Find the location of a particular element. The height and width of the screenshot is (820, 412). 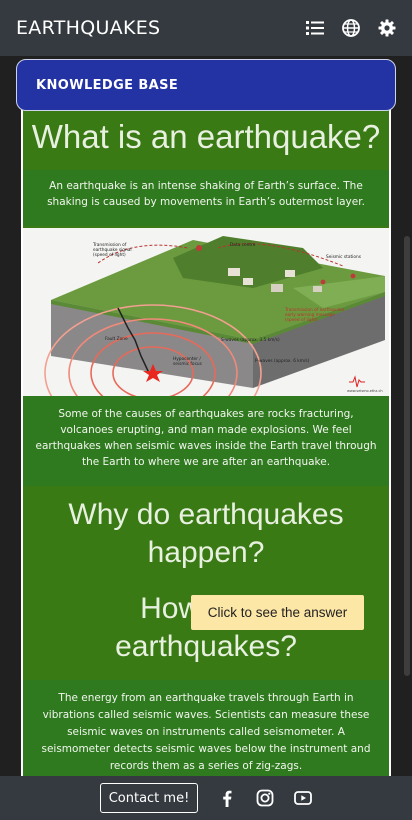

globe-icon is located at coordinates (351, 28).